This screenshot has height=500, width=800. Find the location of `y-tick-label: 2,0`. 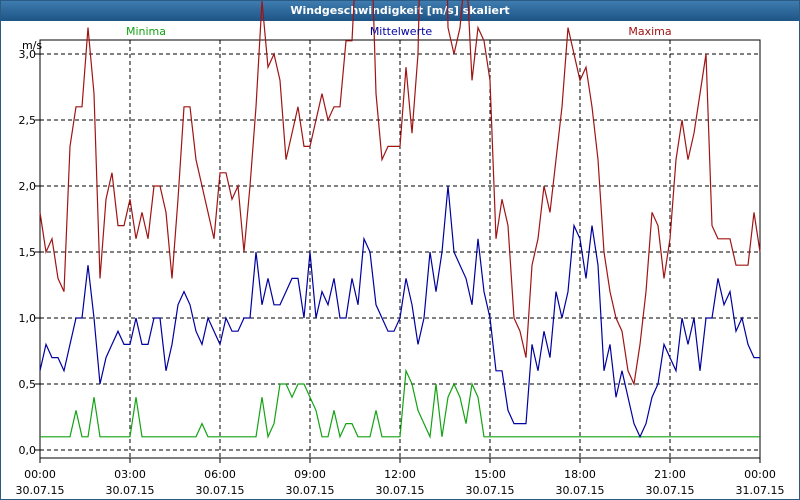

y-tick-label: 2,0 is located at coordinates (28, 186).